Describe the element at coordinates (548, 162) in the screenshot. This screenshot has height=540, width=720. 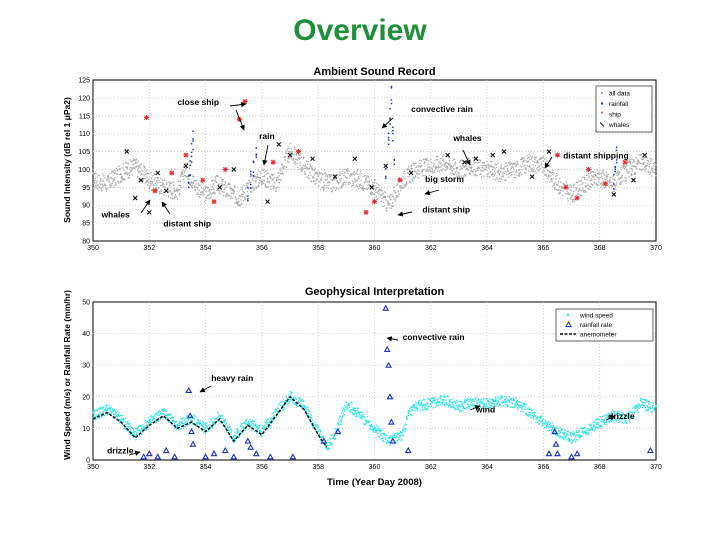
I see `annotation-arrow` at that location.